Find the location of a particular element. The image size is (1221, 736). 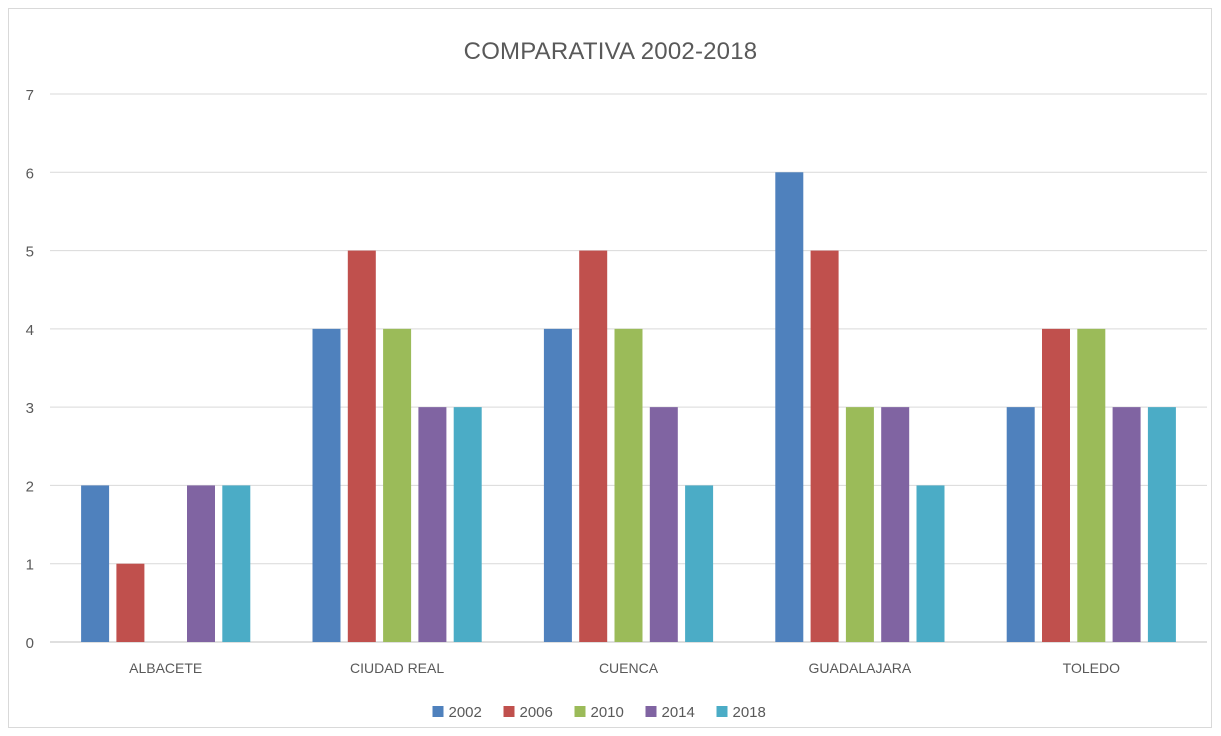

chart-title: COMPARATIVA 2002-2018 is located at coordinates (610, 51).